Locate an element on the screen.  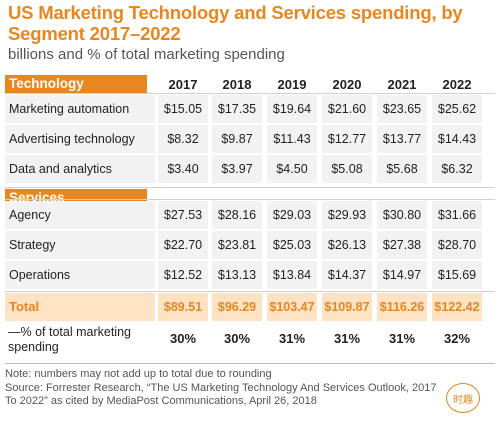
table-cell: $25.62 is located at coordinates (457, 109).